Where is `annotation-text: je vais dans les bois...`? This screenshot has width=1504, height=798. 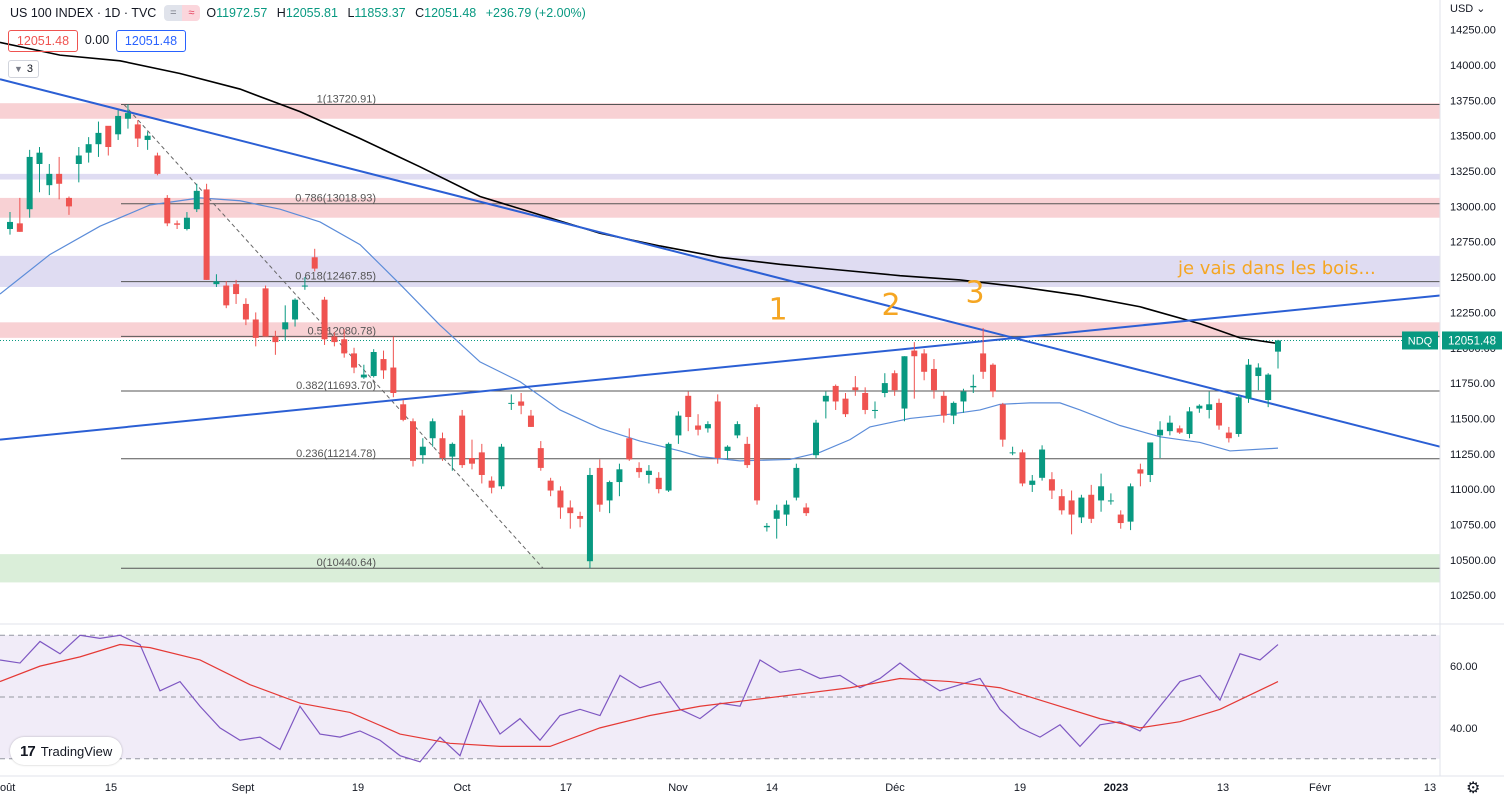
annotation-text: je vais dans les bois... is located at coordinates (1276, 268).